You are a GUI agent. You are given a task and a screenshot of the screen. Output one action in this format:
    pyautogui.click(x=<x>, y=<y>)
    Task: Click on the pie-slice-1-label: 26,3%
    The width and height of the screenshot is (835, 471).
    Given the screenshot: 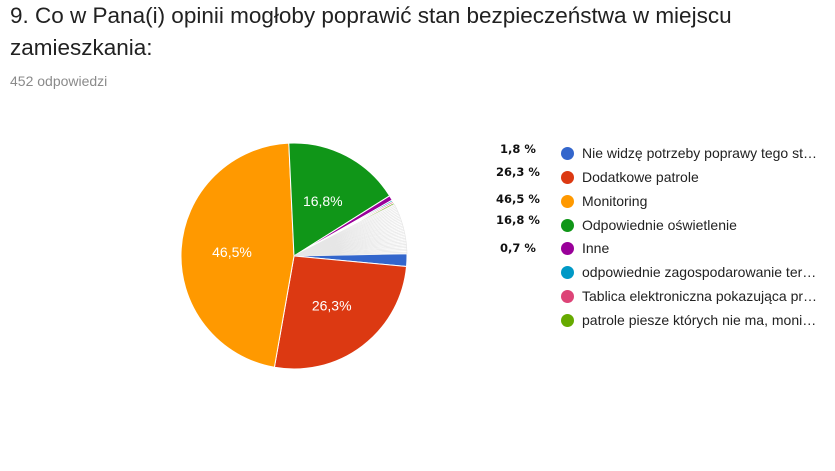 What is the action you would take?
    pyautogui.click(x=332, y=305)
    